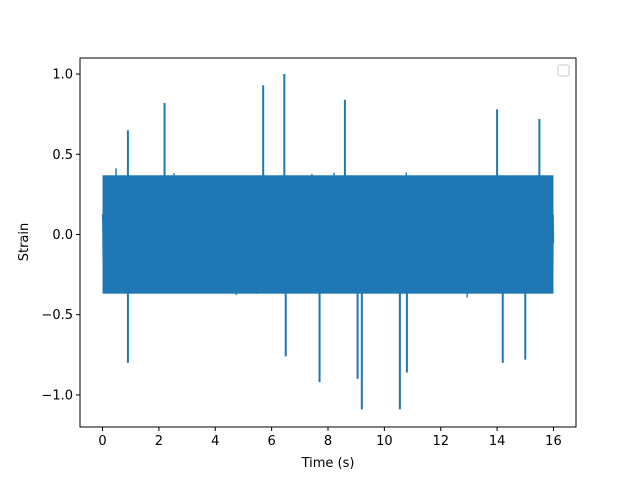 The width and height of the screenshot is (640, 480). I want to click on x-tick-label: 8, so click(328, 441).